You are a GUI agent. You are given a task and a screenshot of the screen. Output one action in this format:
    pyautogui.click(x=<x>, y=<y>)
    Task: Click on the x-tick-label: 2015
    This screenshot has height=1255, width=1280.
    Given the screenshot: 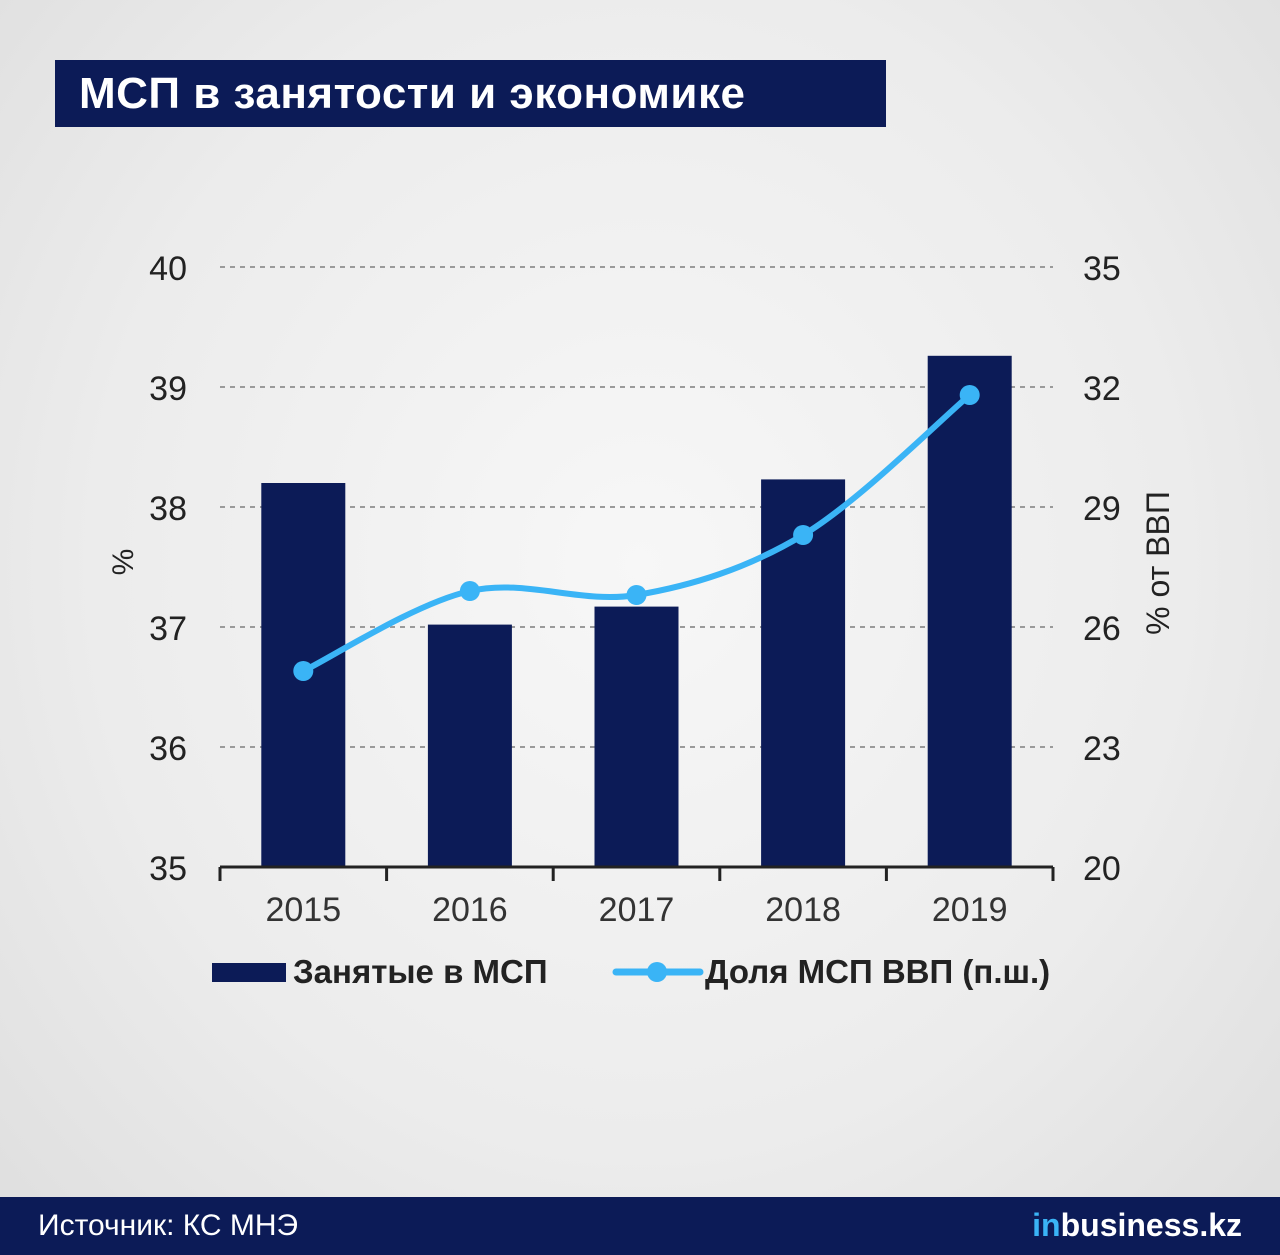 What is the action you would take?
    pyautogui.click(x=303, y=910)
    